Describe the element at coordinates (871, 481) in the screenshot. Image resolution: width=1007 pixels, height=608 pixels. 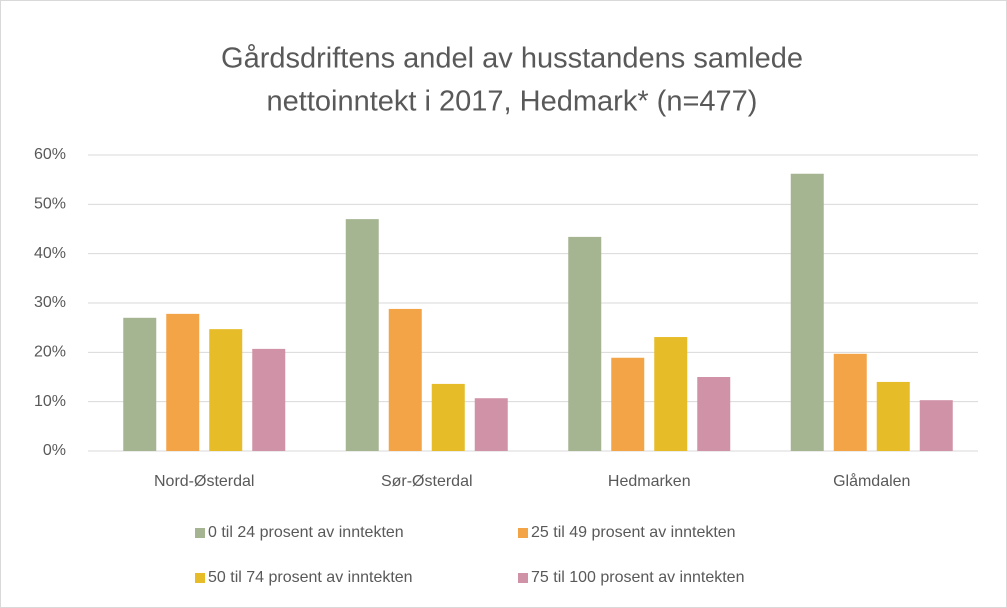
I see `x-tick-label: Glåmdalen` at that location.